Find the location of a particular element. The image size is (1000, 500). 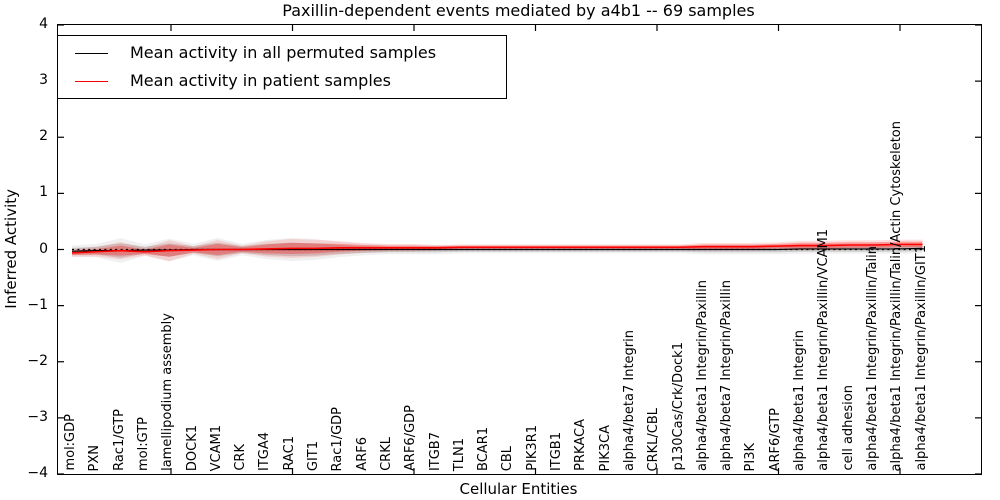

y-tick-label: 4 is located at coordinates (43, 24).